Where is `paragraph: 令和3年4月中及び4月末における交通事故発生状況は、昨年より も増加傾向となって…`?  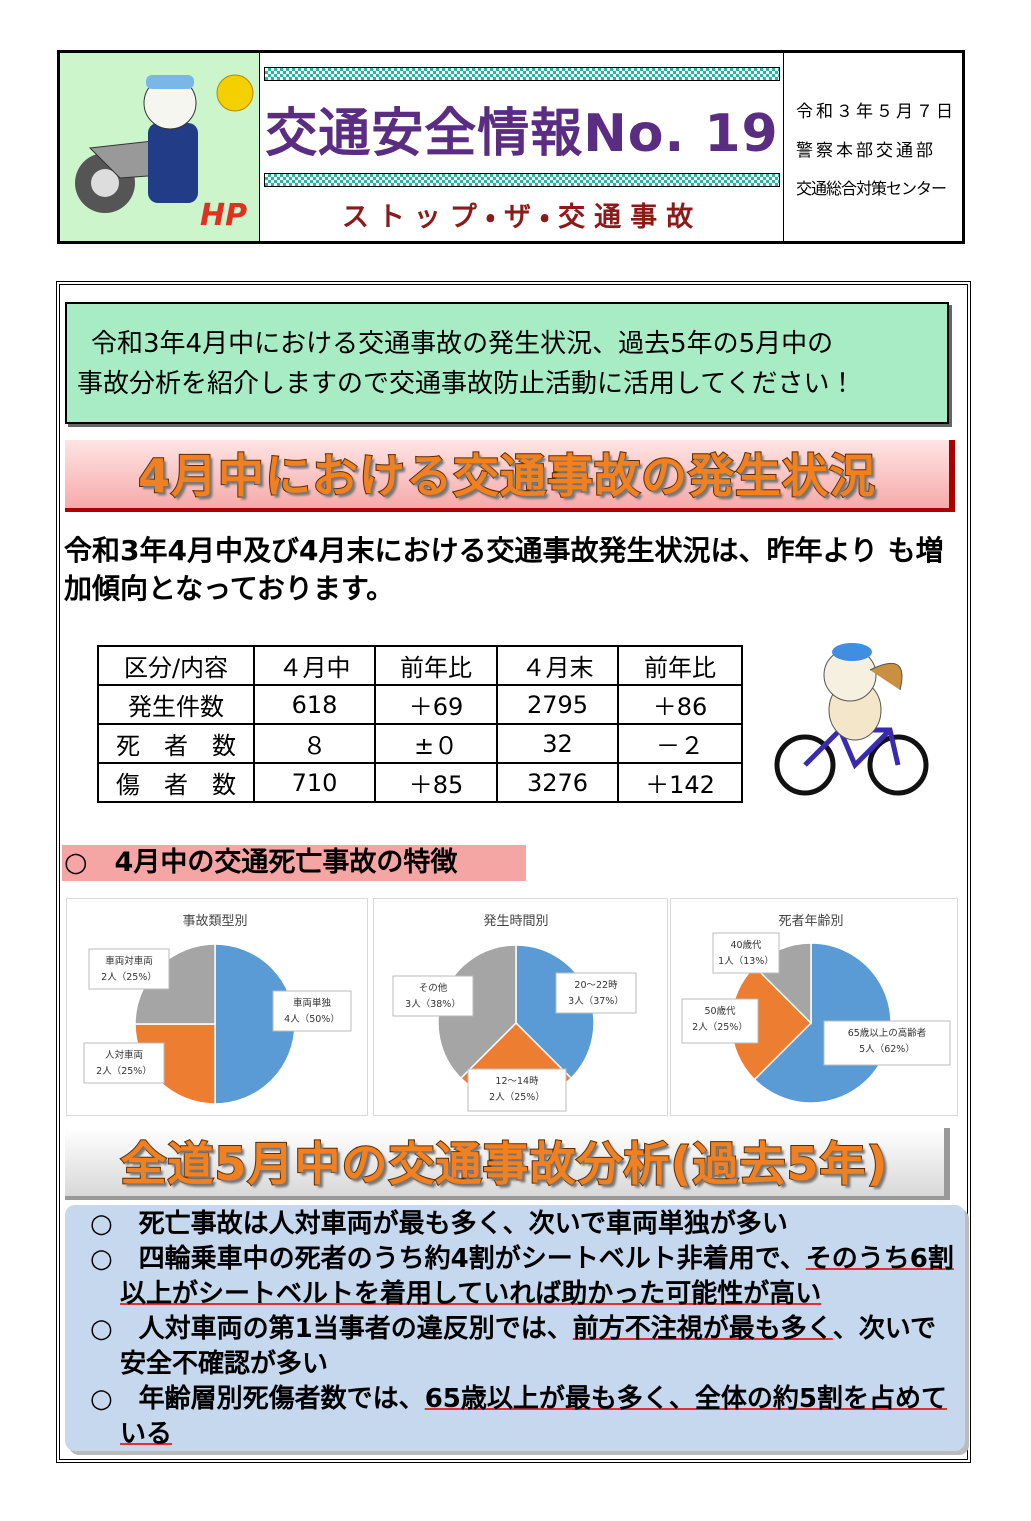 paragraph: 令和3年4月中及び4月末における交通事故発生状況は、昨年より も増加傾向となって… is located at coordinates (504, 569).